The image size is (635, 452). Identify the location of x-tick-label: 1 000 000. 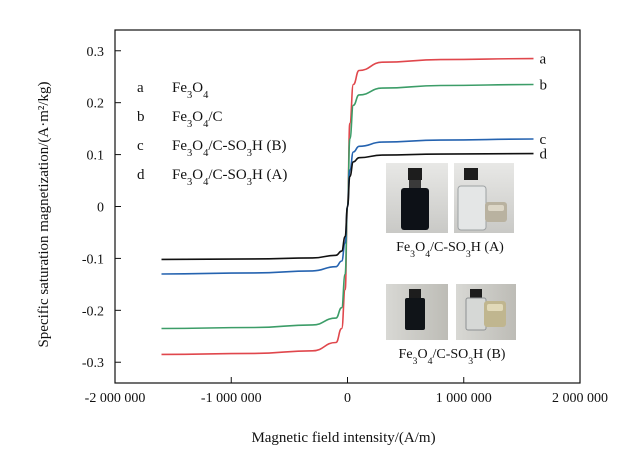
(464, 398).